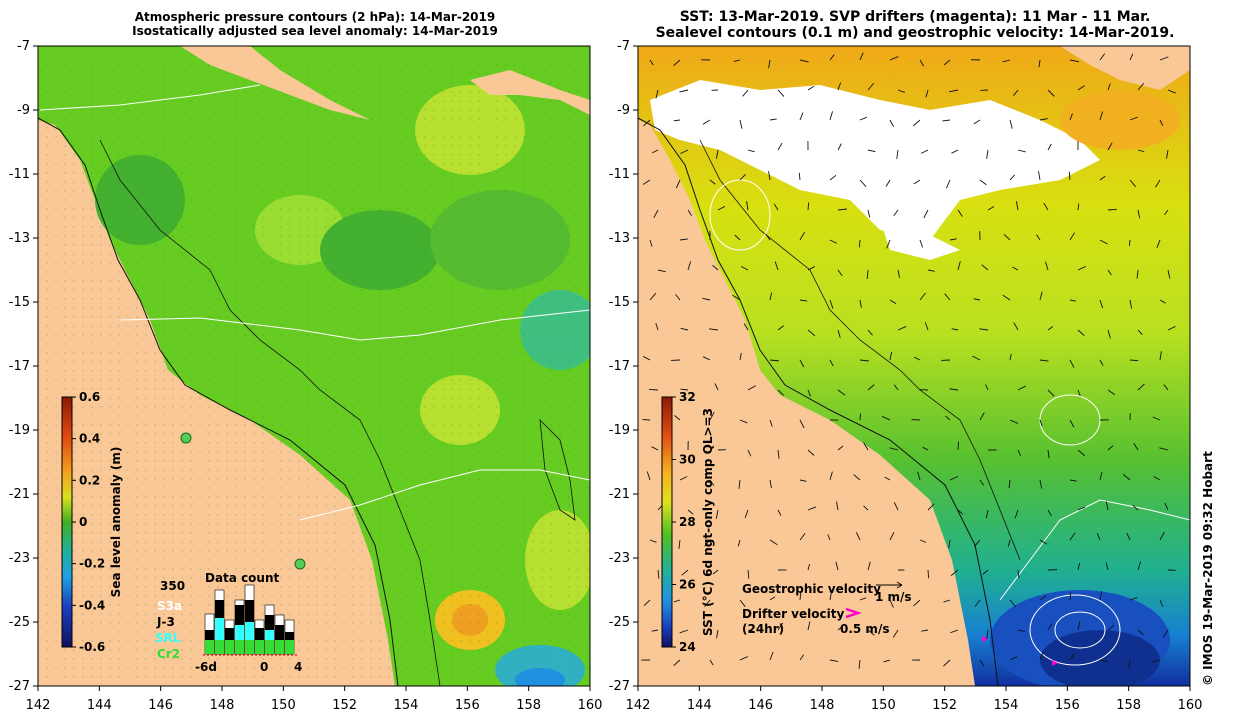  Describe the element at coordinates (168, 654) in the screenshot. I see `mission-cr2: Cr2` at that location.